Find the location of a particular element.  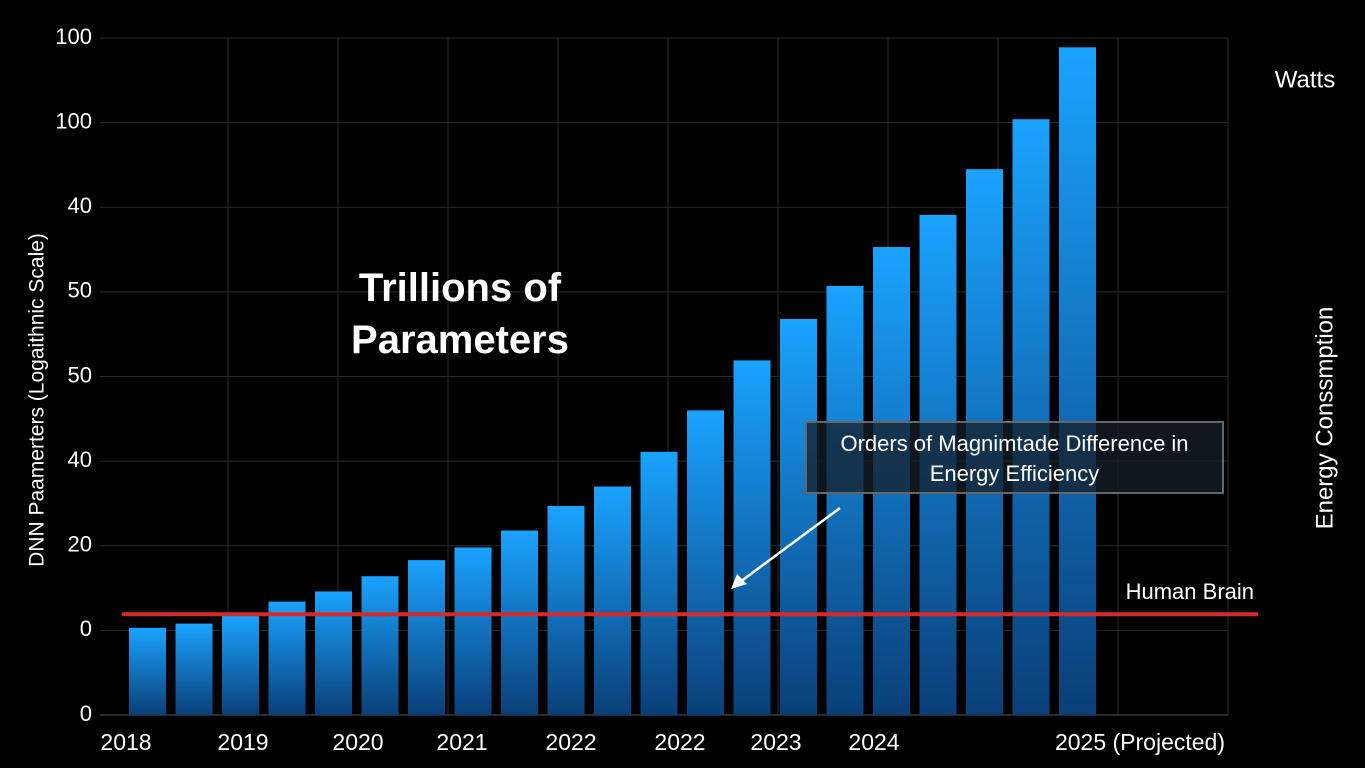

x-tick-label: 2023 is located at coordinates (775, 742).